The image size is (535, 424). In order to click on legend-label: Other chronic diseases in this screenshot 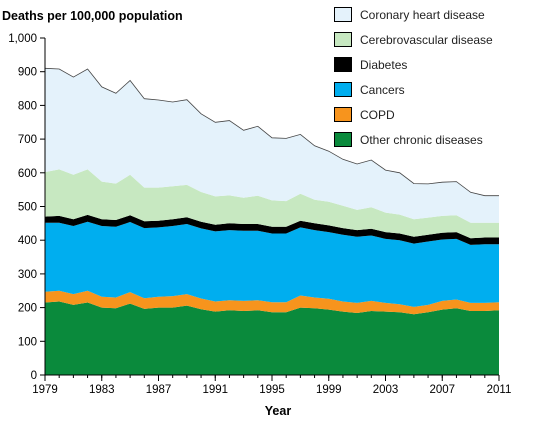, I will do `click(421, 139)`.